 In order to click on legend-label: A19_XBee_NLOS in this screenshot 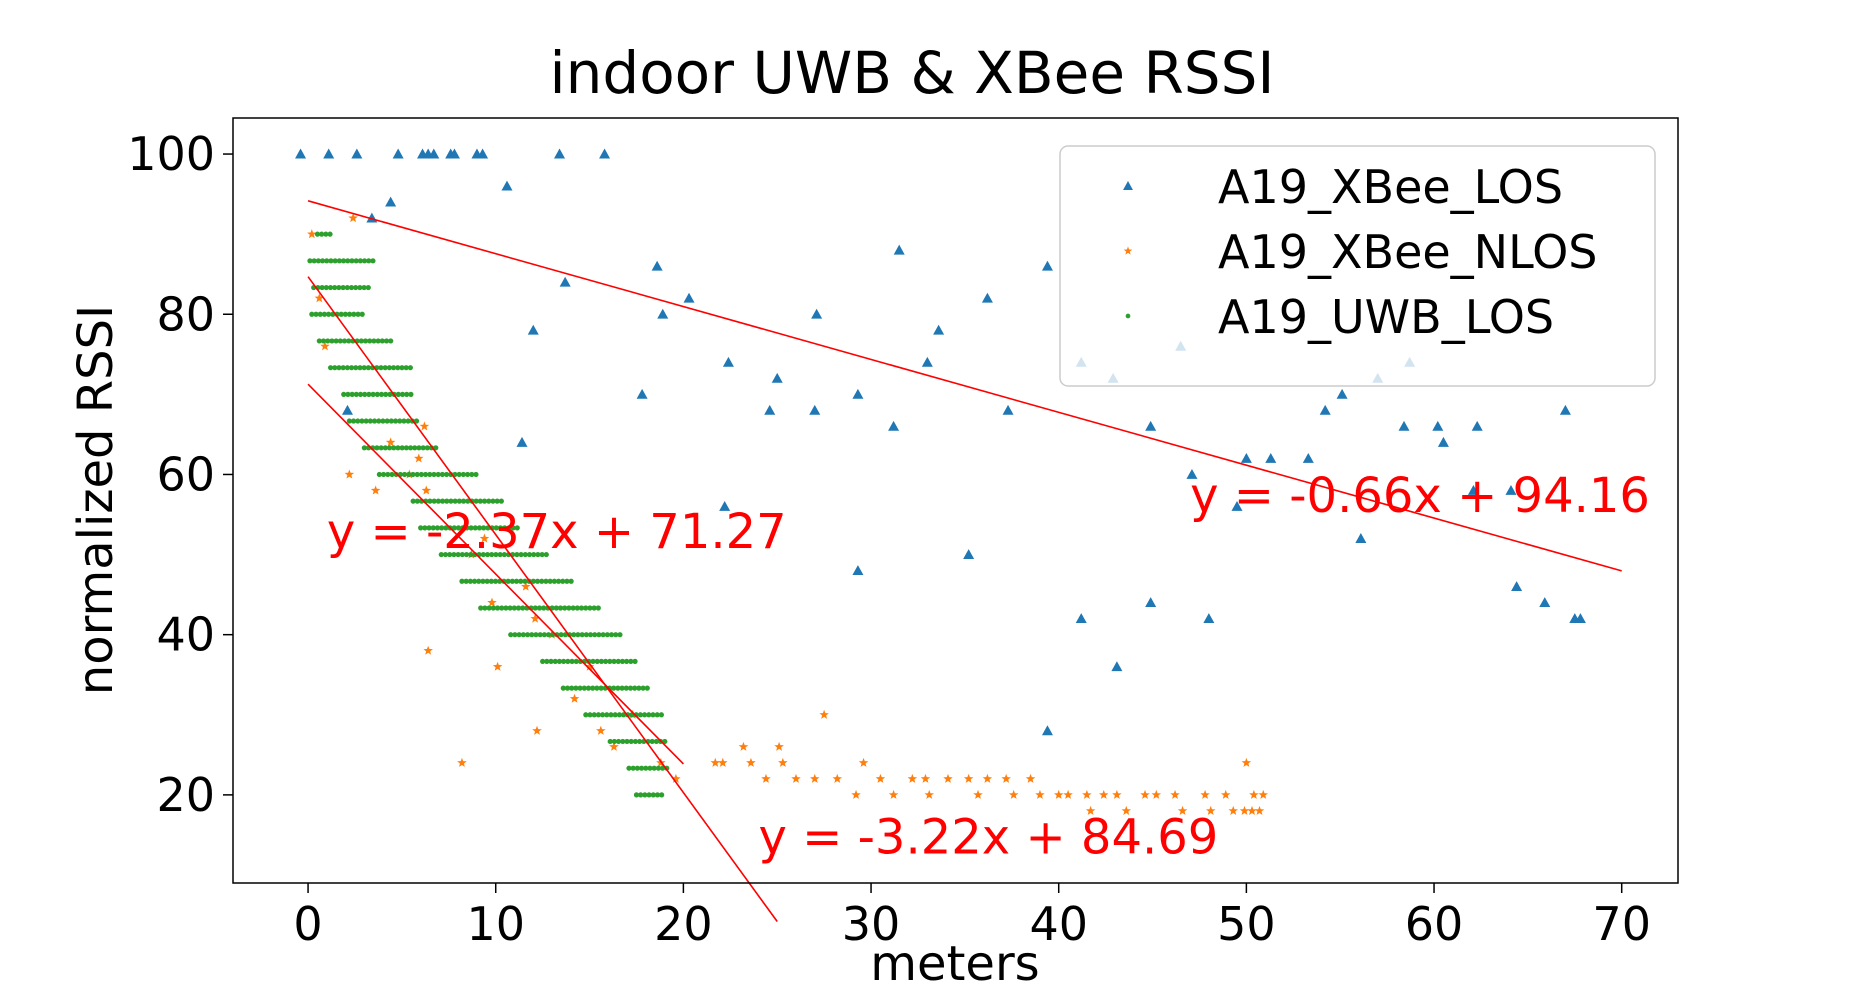, I will do `click(1407, 252)`.